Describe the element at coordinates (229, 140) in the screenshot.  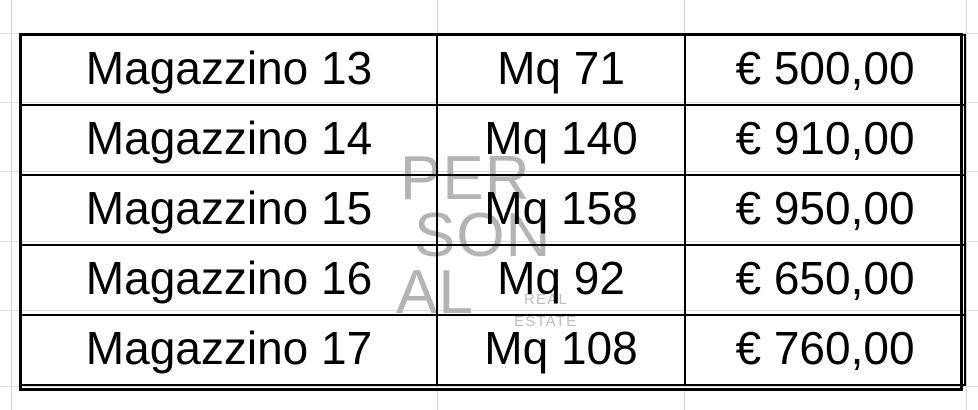
I see `cell-unit: Magazzino 14` at that location.